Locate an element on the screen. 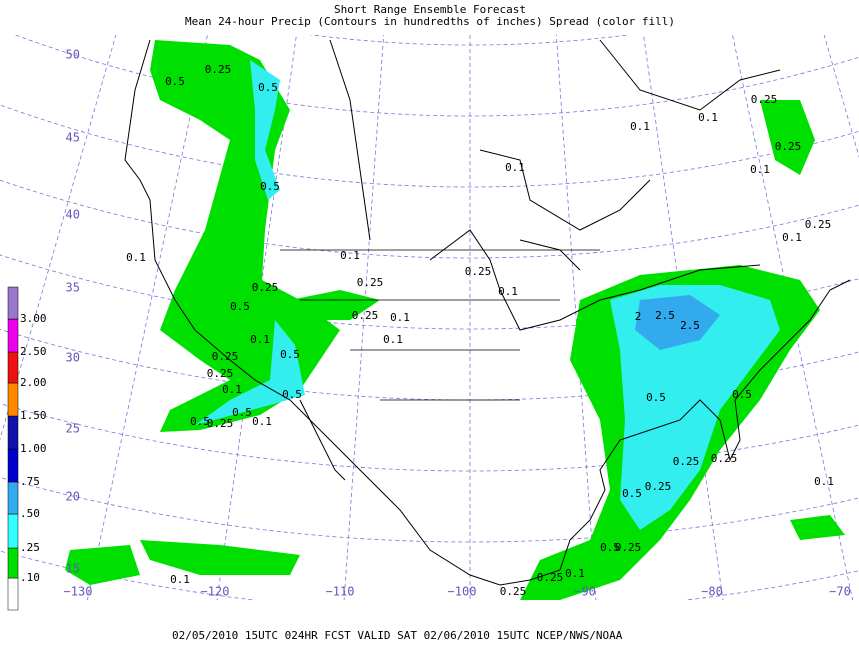 Image resolution: width=859 pixels, height=657 pixels. latitude-label: 30 is located at coordinates (73, 358).